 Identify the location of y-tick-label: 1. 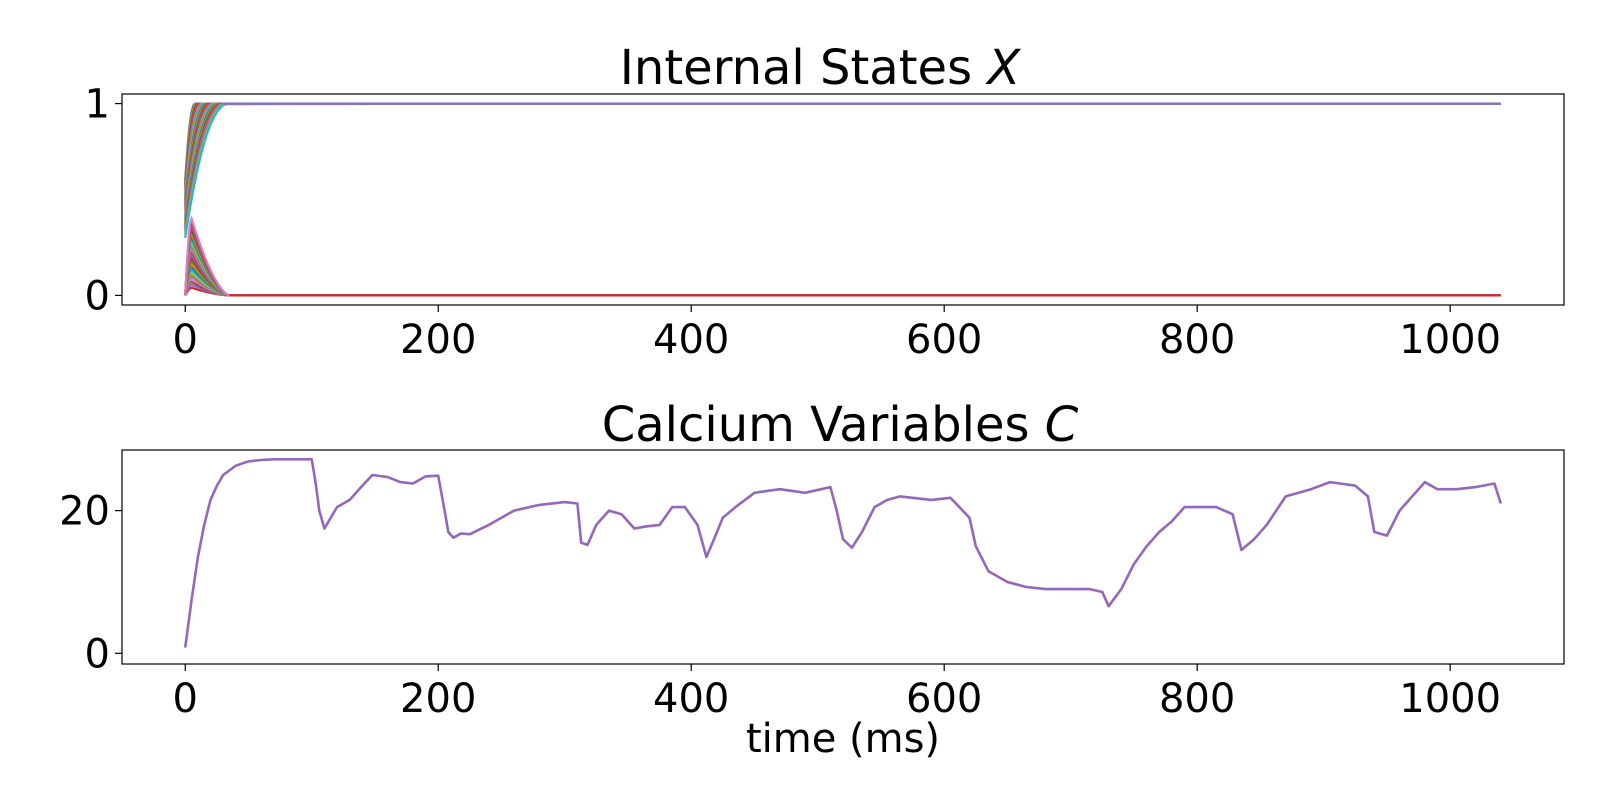
(97, 105).